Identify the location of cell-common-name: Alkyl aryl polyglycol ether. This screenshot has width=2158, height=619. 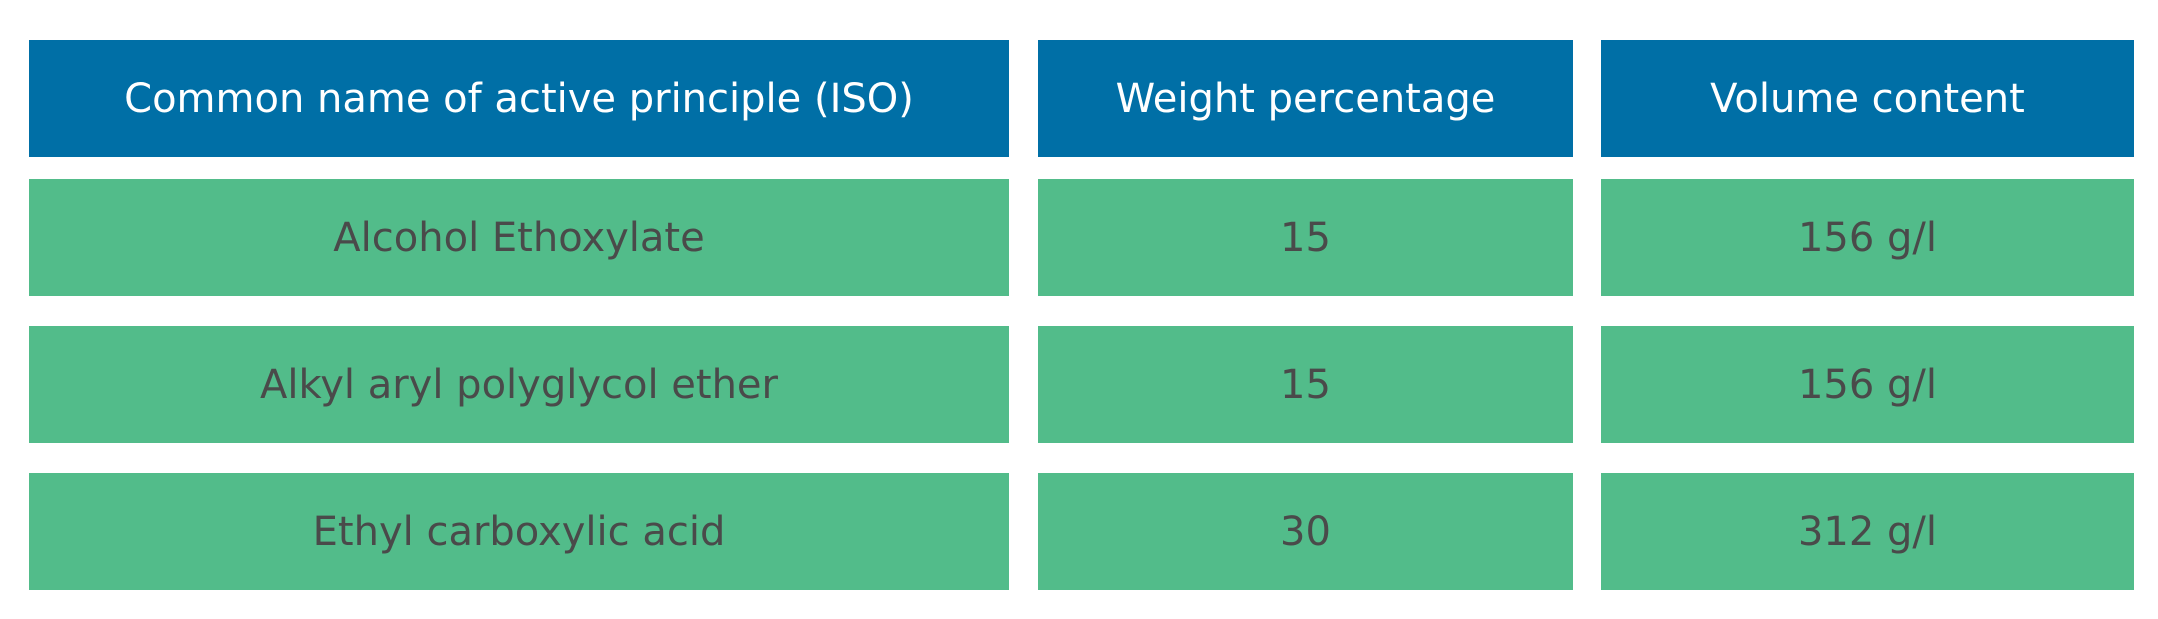
(519, 384).